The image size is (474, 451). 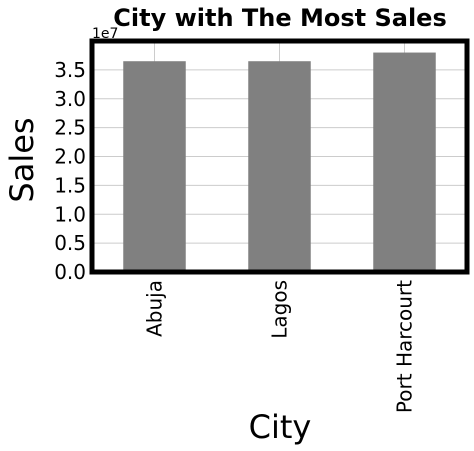 I want to click on x-tick-label: Abuja, so click(x=155, y=308).